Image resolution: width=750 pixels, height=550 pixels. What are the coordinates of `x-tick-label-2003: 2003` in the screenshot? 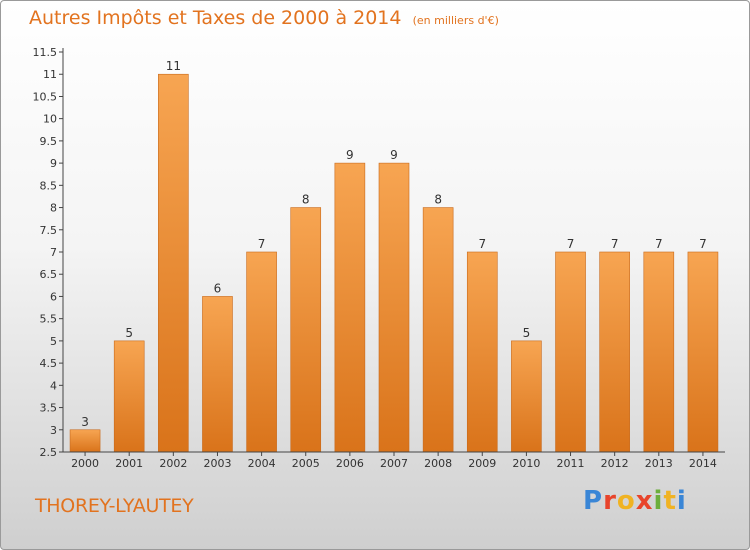 It's located at (217, 463).